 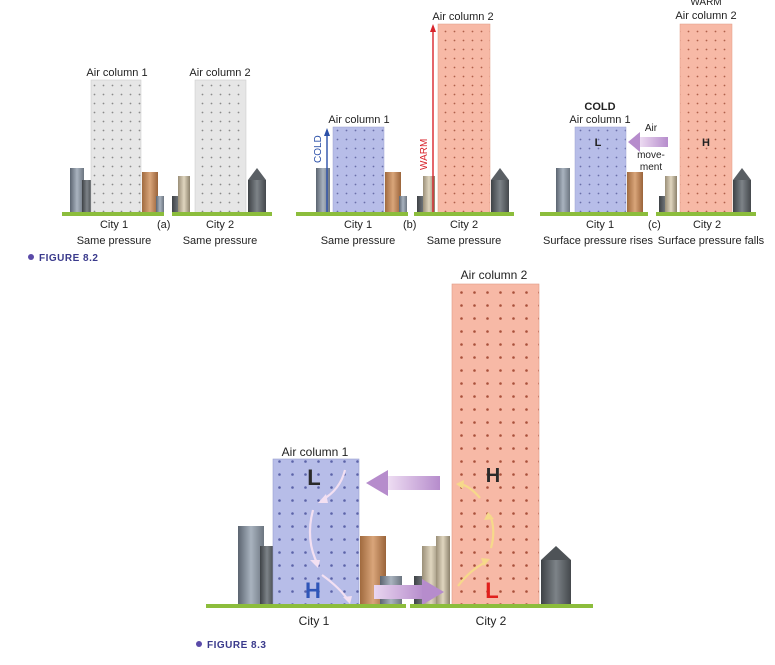 I want to click on air-column-1-c-cold, so click(x=600, y=170).